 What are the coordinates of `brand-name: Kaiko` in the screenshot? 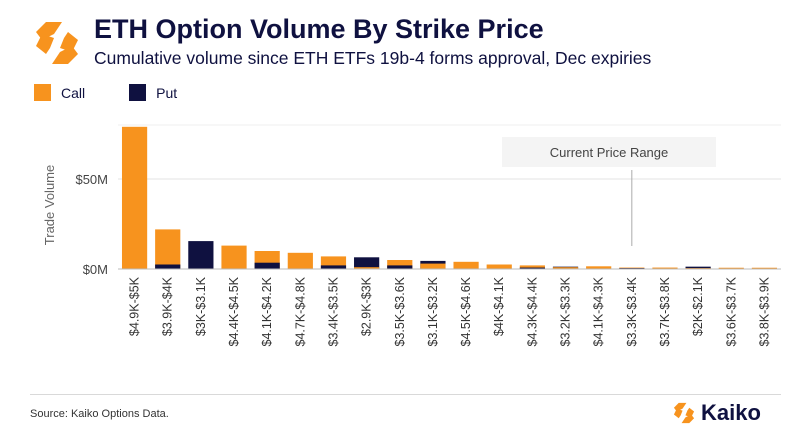 It's located at (731, 412).